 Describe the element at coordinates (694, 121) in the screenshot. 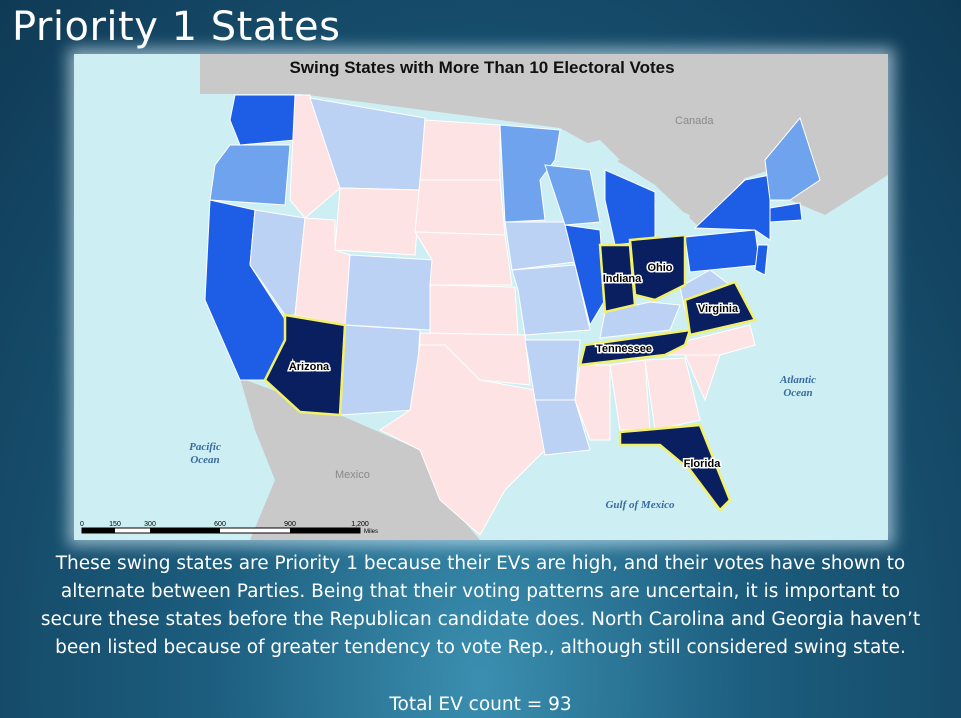

I see `region-label: Canada` at that location.